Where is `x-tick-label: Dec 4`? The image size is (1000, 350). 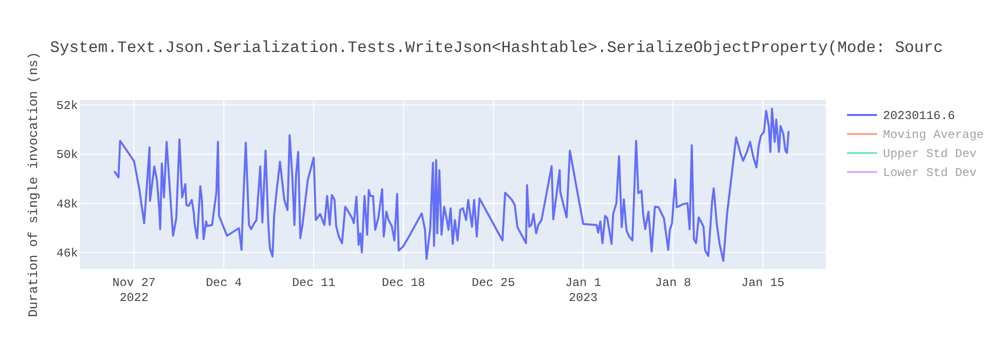
x-tick-label: Dec 4 is located at coordinates (224, 283).